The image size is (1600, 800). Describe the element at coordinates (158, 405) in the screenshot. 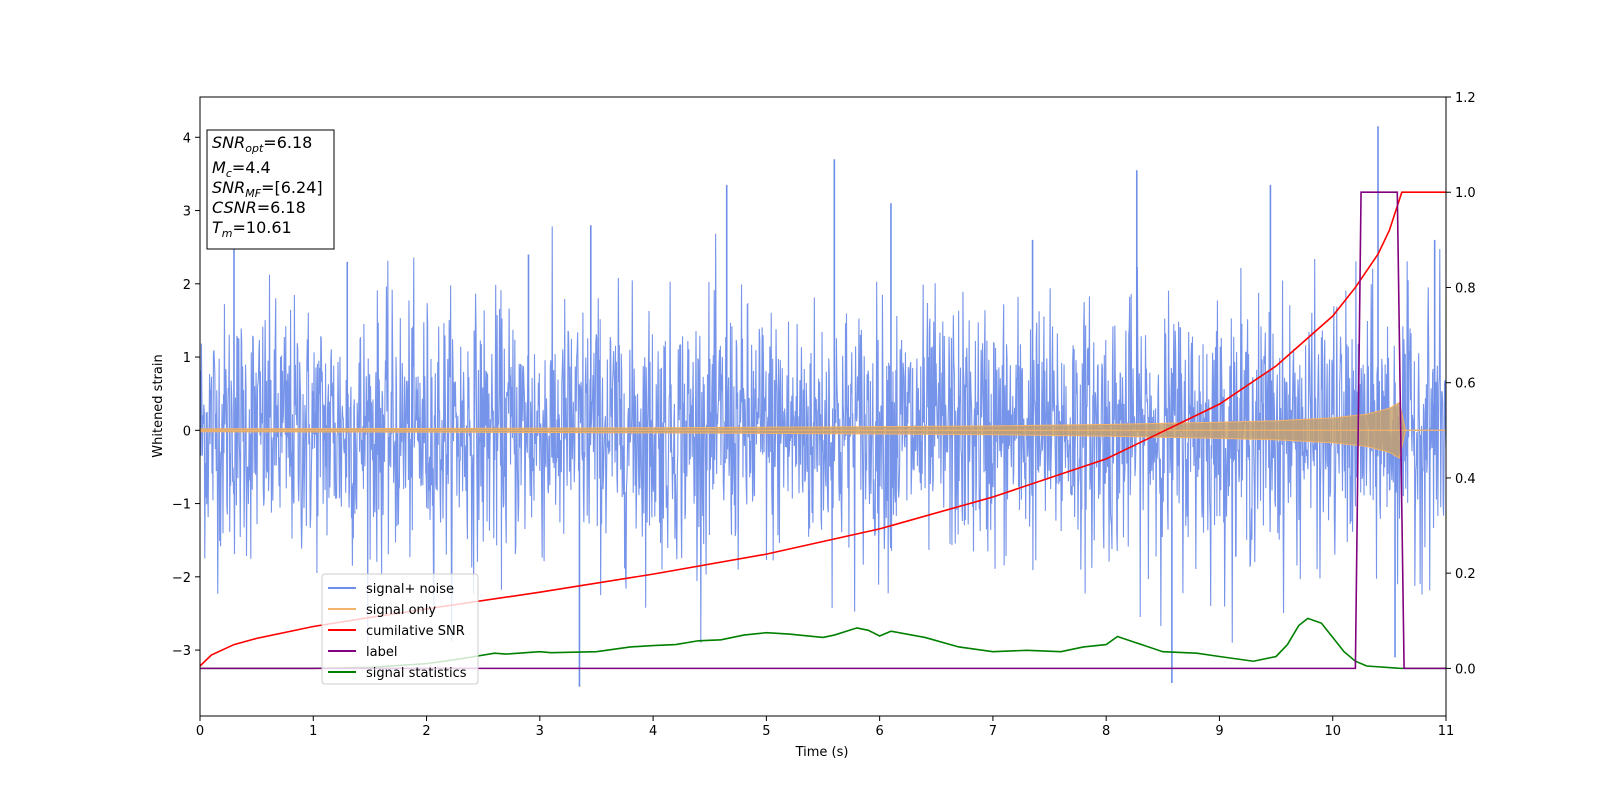

I see `y-axis-label: Whitened strain` at that location.